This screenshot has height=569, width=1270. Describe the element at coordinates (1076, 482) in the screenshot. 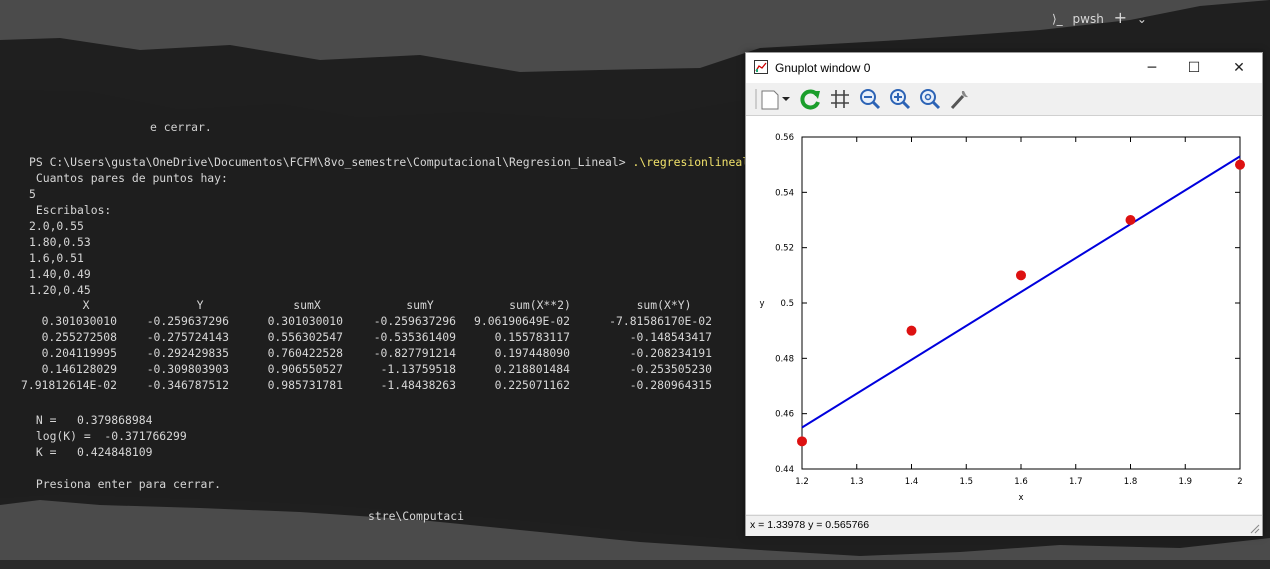

I see `x-tick-label: 1.7` at that location.